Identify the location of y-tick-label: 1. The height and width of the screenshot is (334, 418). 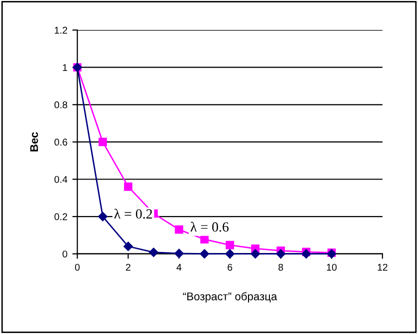
(65, 67).